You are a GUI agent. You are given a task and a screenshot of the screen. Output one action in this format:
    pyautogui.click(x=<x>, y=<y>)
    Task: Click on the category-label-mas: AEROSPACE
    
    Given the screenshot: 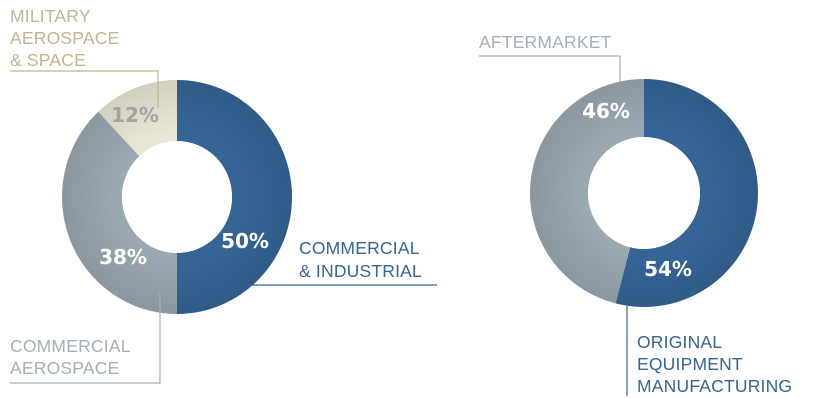 What is the action you would take?
    pyautogui.click(x=64, y=38)
    